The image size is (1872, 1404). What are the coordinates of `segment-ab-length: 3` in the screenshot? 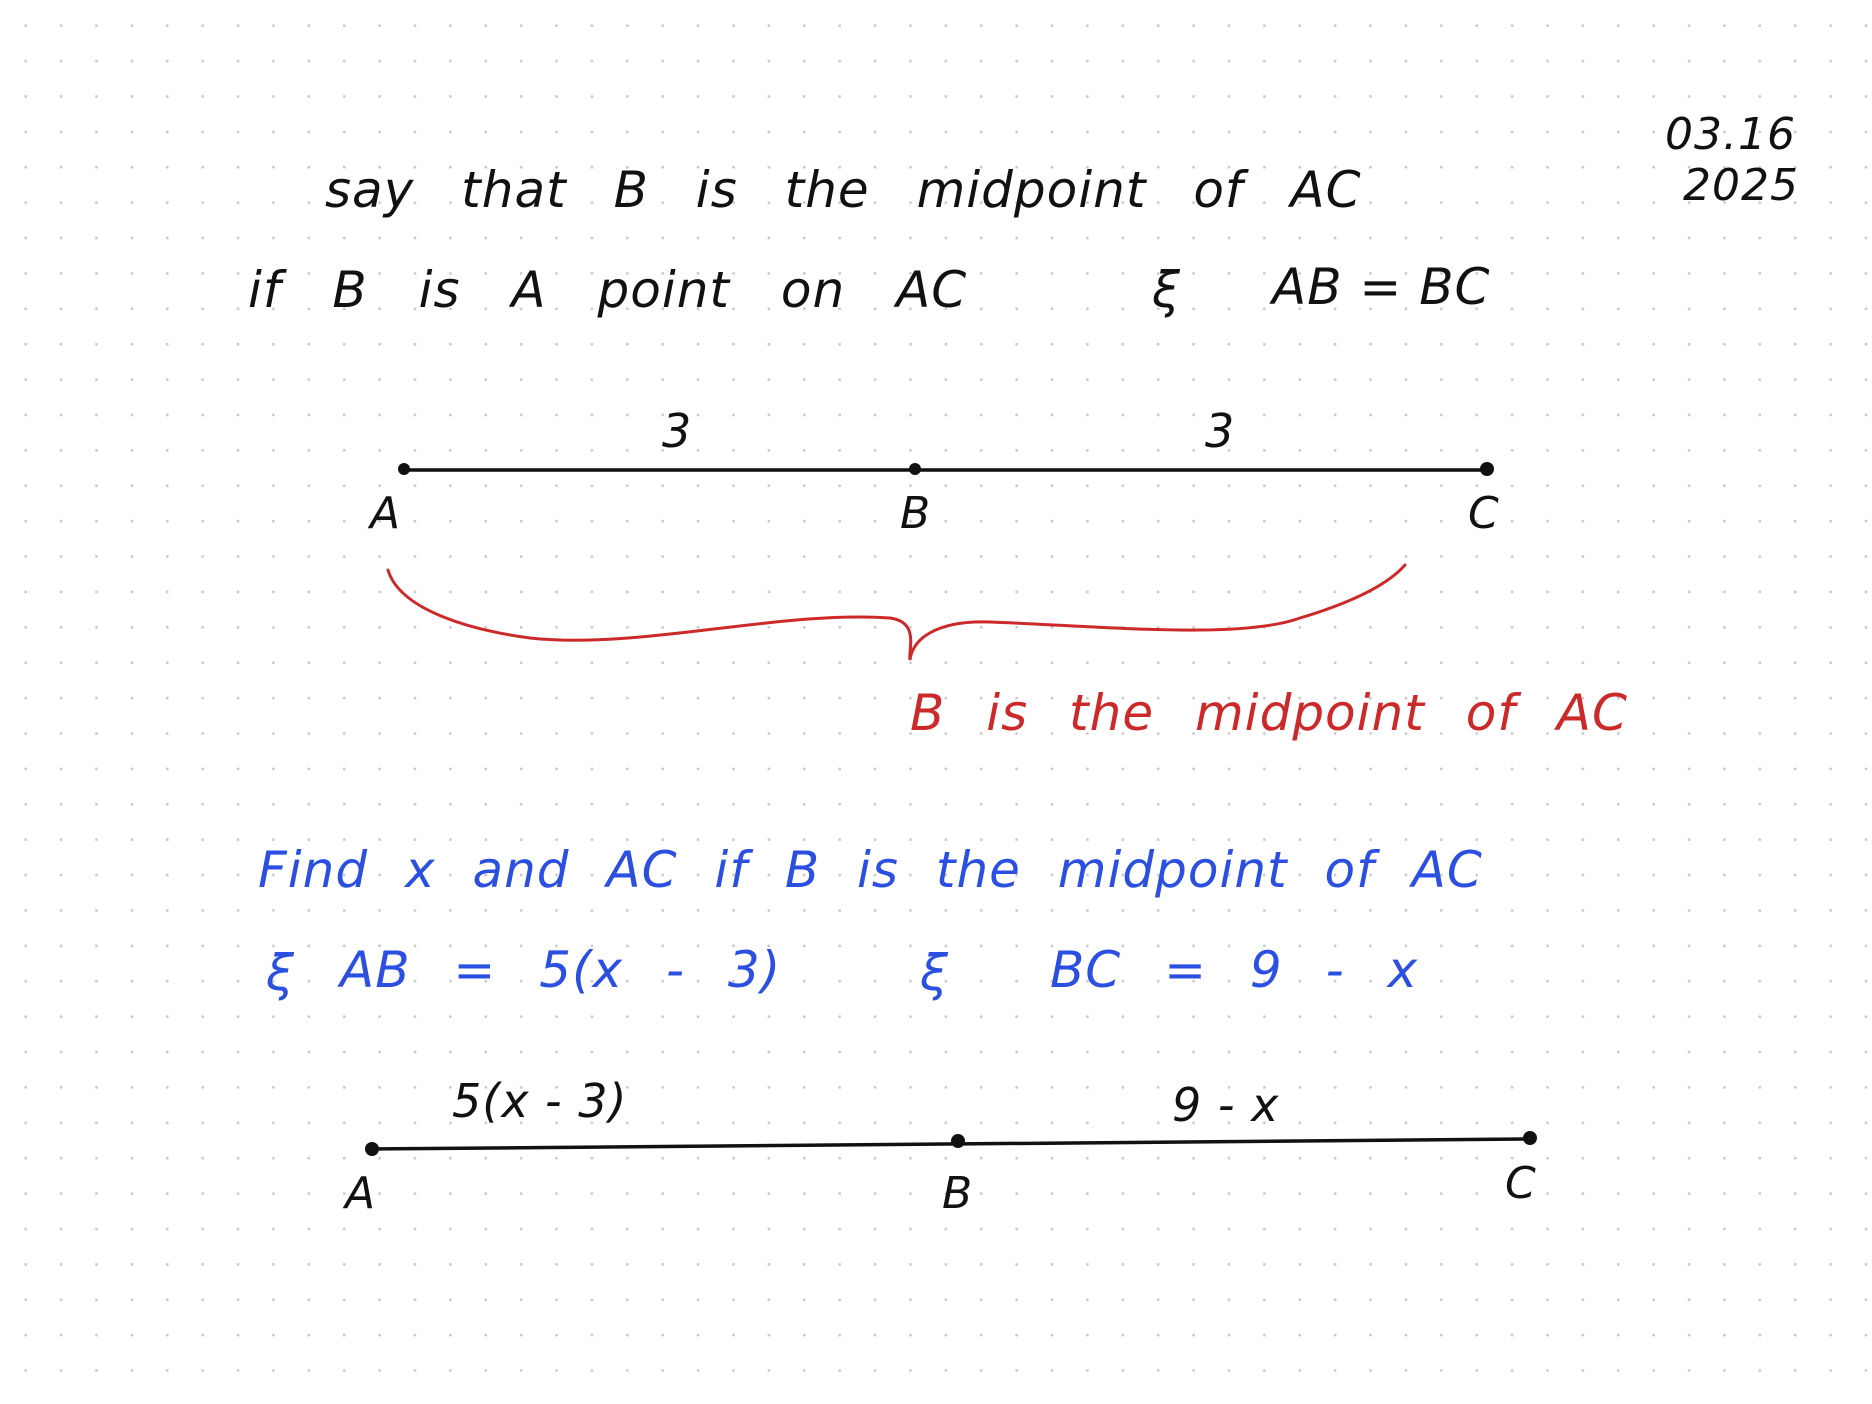 It's located at (677, 431).